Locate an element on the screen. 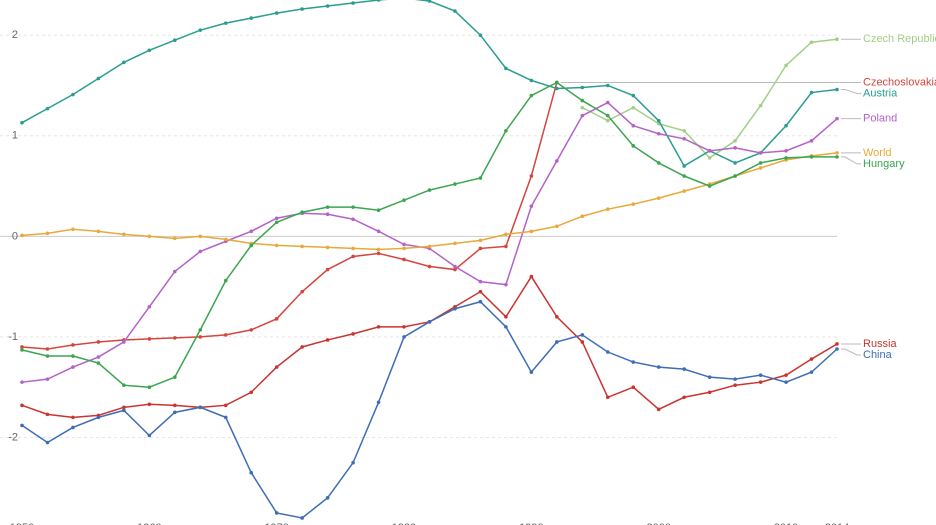  legend-label: China is located at coordinates (878, 355).